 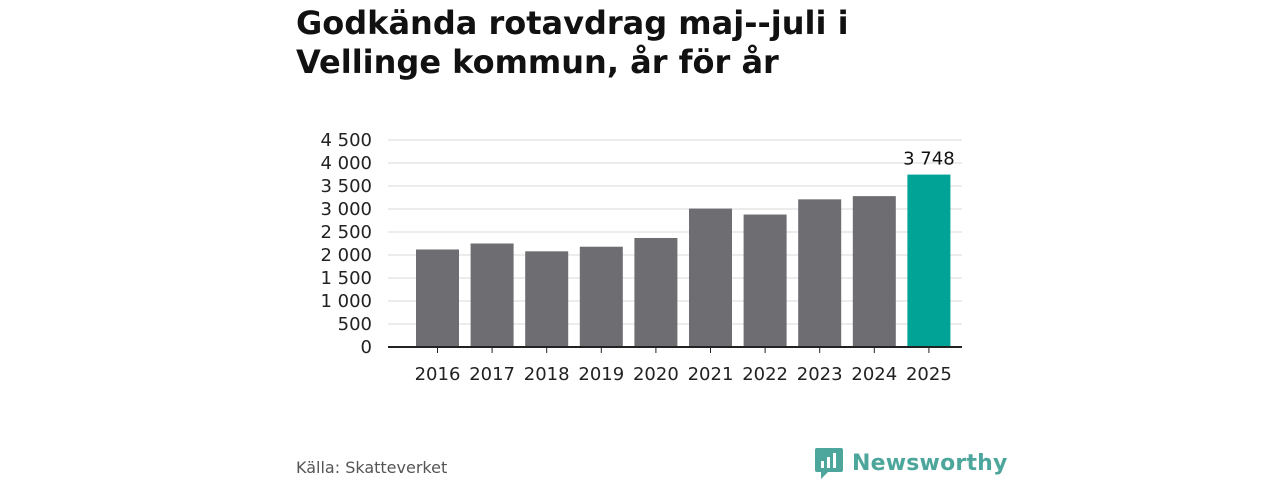 I want to click on x-tick-label: 2019, so click(x=601, y=374).